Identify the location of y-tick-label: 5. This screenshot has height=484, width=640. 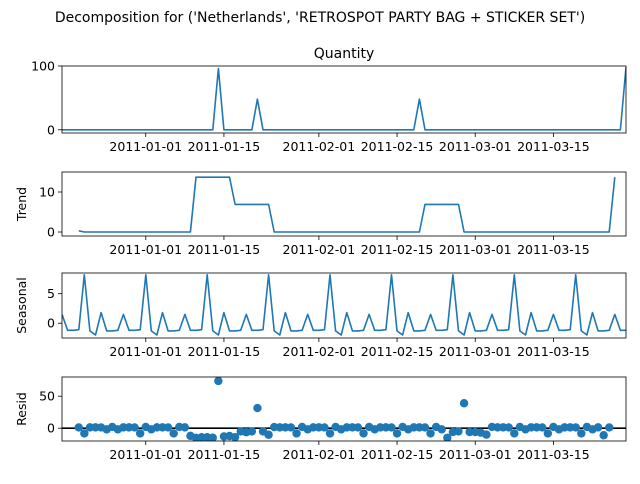
(51, 293).